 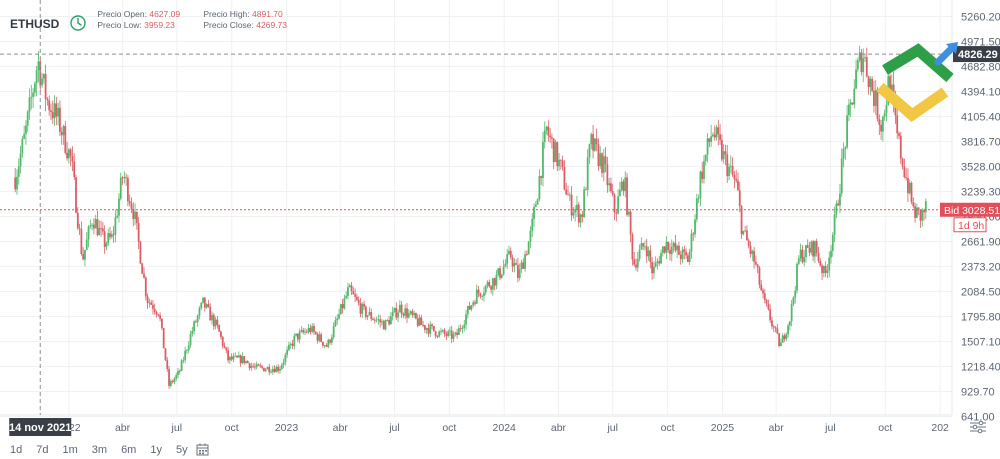 What do you see at coordinates (202, 449) in the screenshot?
I see `calendar-icon` at bounding box center [202, 449].